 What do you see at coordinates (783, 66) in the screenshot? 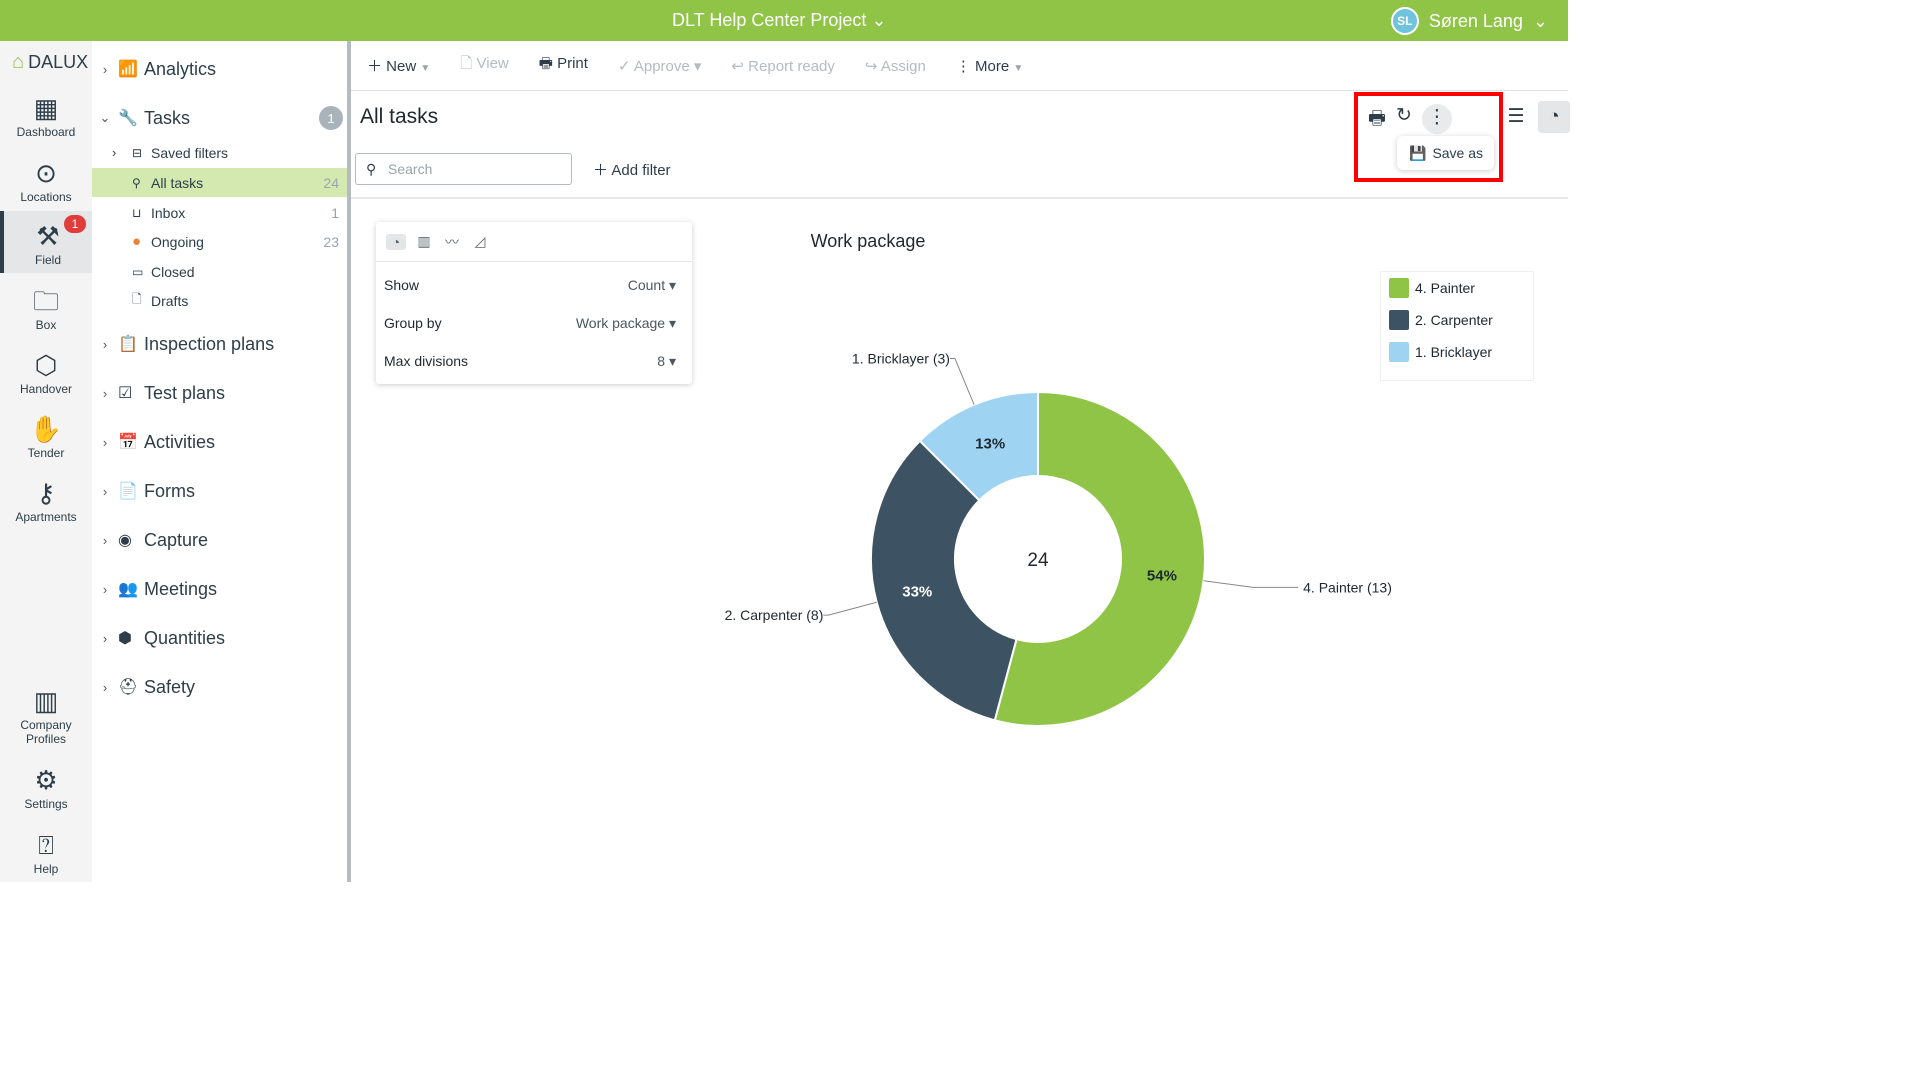
I see `report-ready-button: ↩ Report ready` at bounding box center [783, 66].